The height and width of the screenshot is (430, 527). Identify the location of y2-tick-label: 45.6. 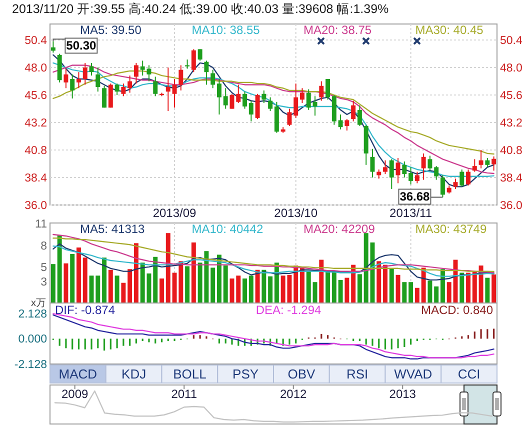
(511, 96).